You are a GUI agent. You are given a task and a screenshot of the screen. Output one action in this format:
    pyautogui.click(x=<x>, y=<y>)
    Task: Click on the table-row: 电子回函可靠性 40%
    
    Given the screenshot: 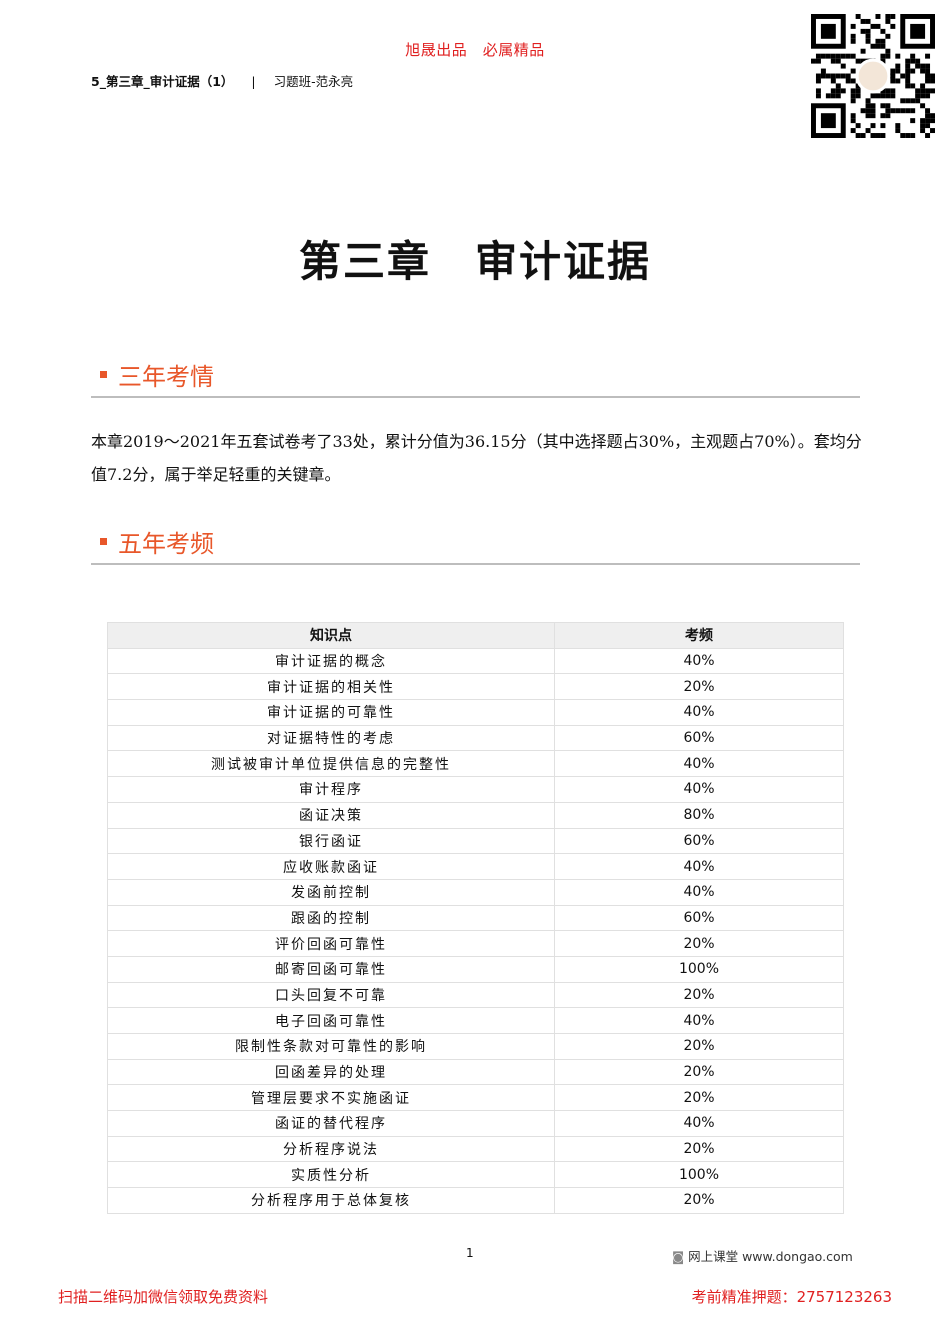 What is the action you would take?
    pyautogui.click(x=475, y=1020)
    